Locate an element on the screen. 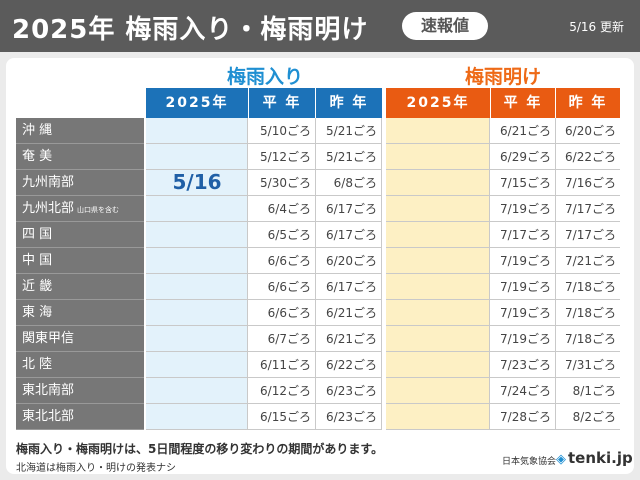 Image resolution: width=640 pixels, height=480 pixels. region-name: 近 畿 is located at coordinates (37, 286).